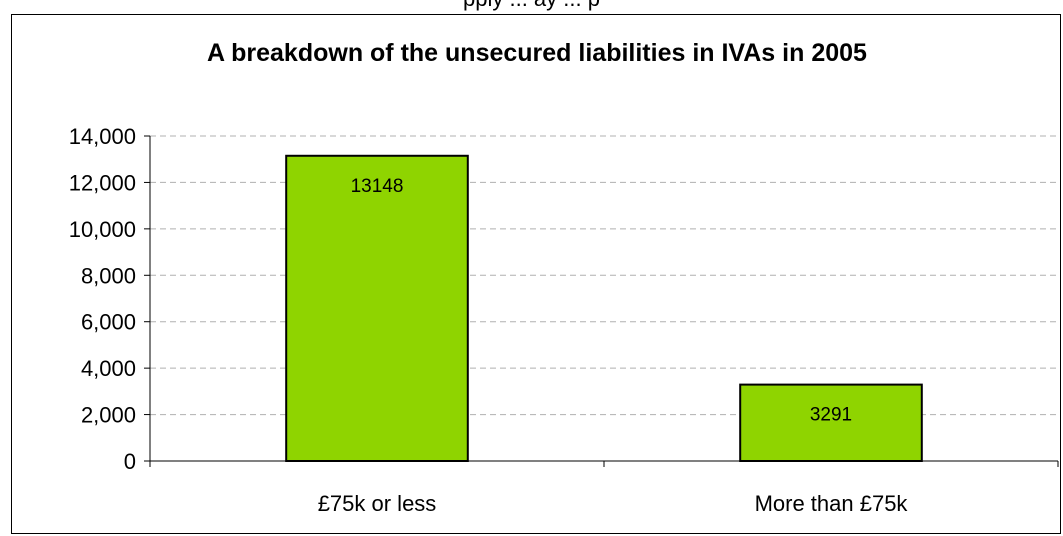 The width and height of the screenshot is (1063, 536). I want to click on bar-data-label: 13148, so click(377, 186).